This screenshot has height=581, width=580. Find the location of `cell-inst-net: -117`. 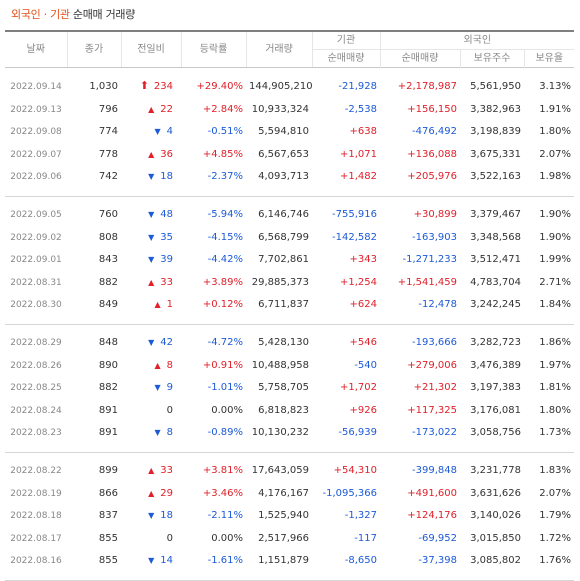

cell-inst-net: -117 is located at coordinates (365, 538).